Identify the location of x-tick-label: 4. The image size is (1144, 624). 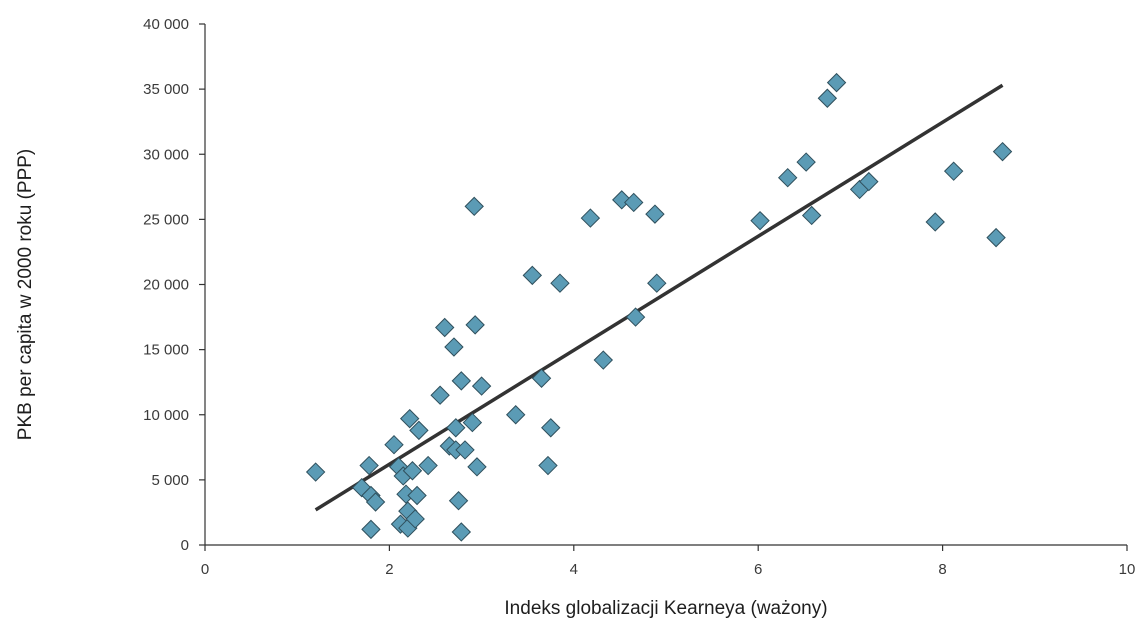
(574, 569).